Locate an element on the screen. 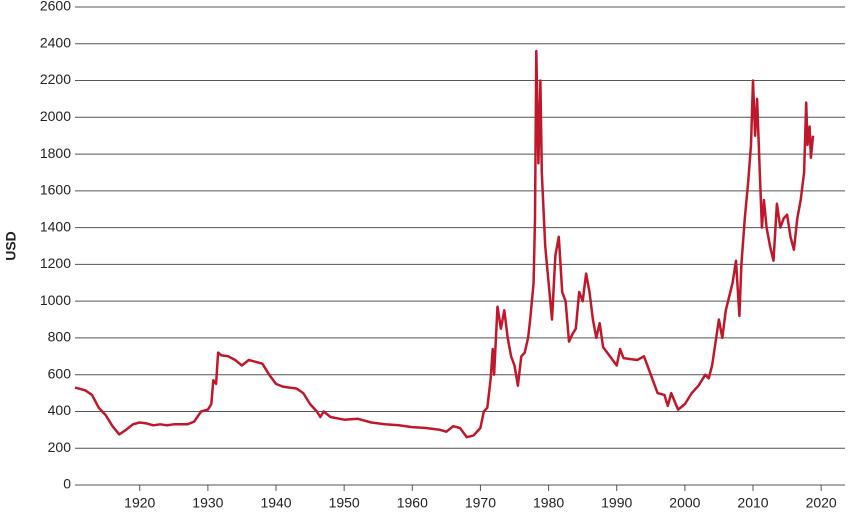 The width and height of the screenshot is (850, 520). x-tick-label: 1930 is located at coordinates (207, 503).